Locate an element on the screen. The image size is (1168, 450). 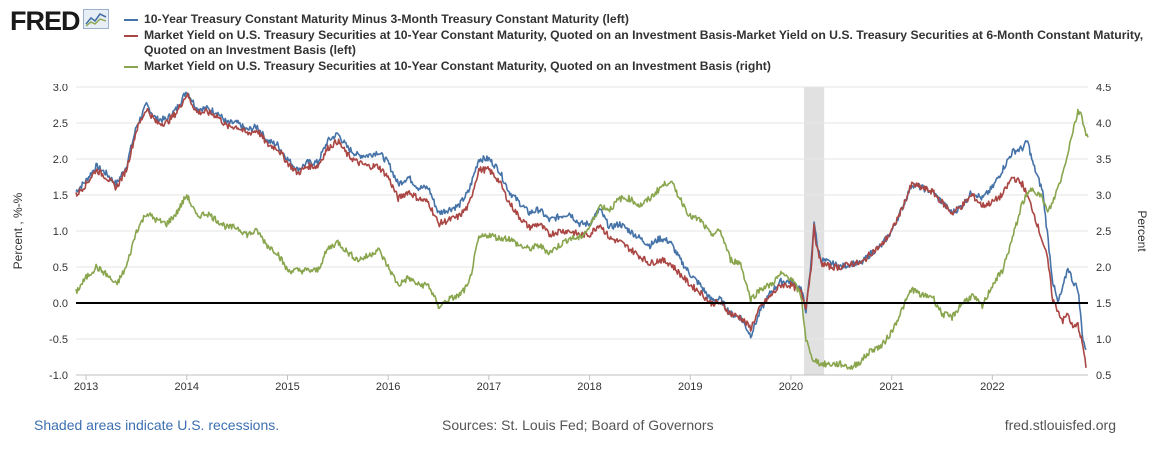
fred-logo: FRED is located at coordinates (59, 21).